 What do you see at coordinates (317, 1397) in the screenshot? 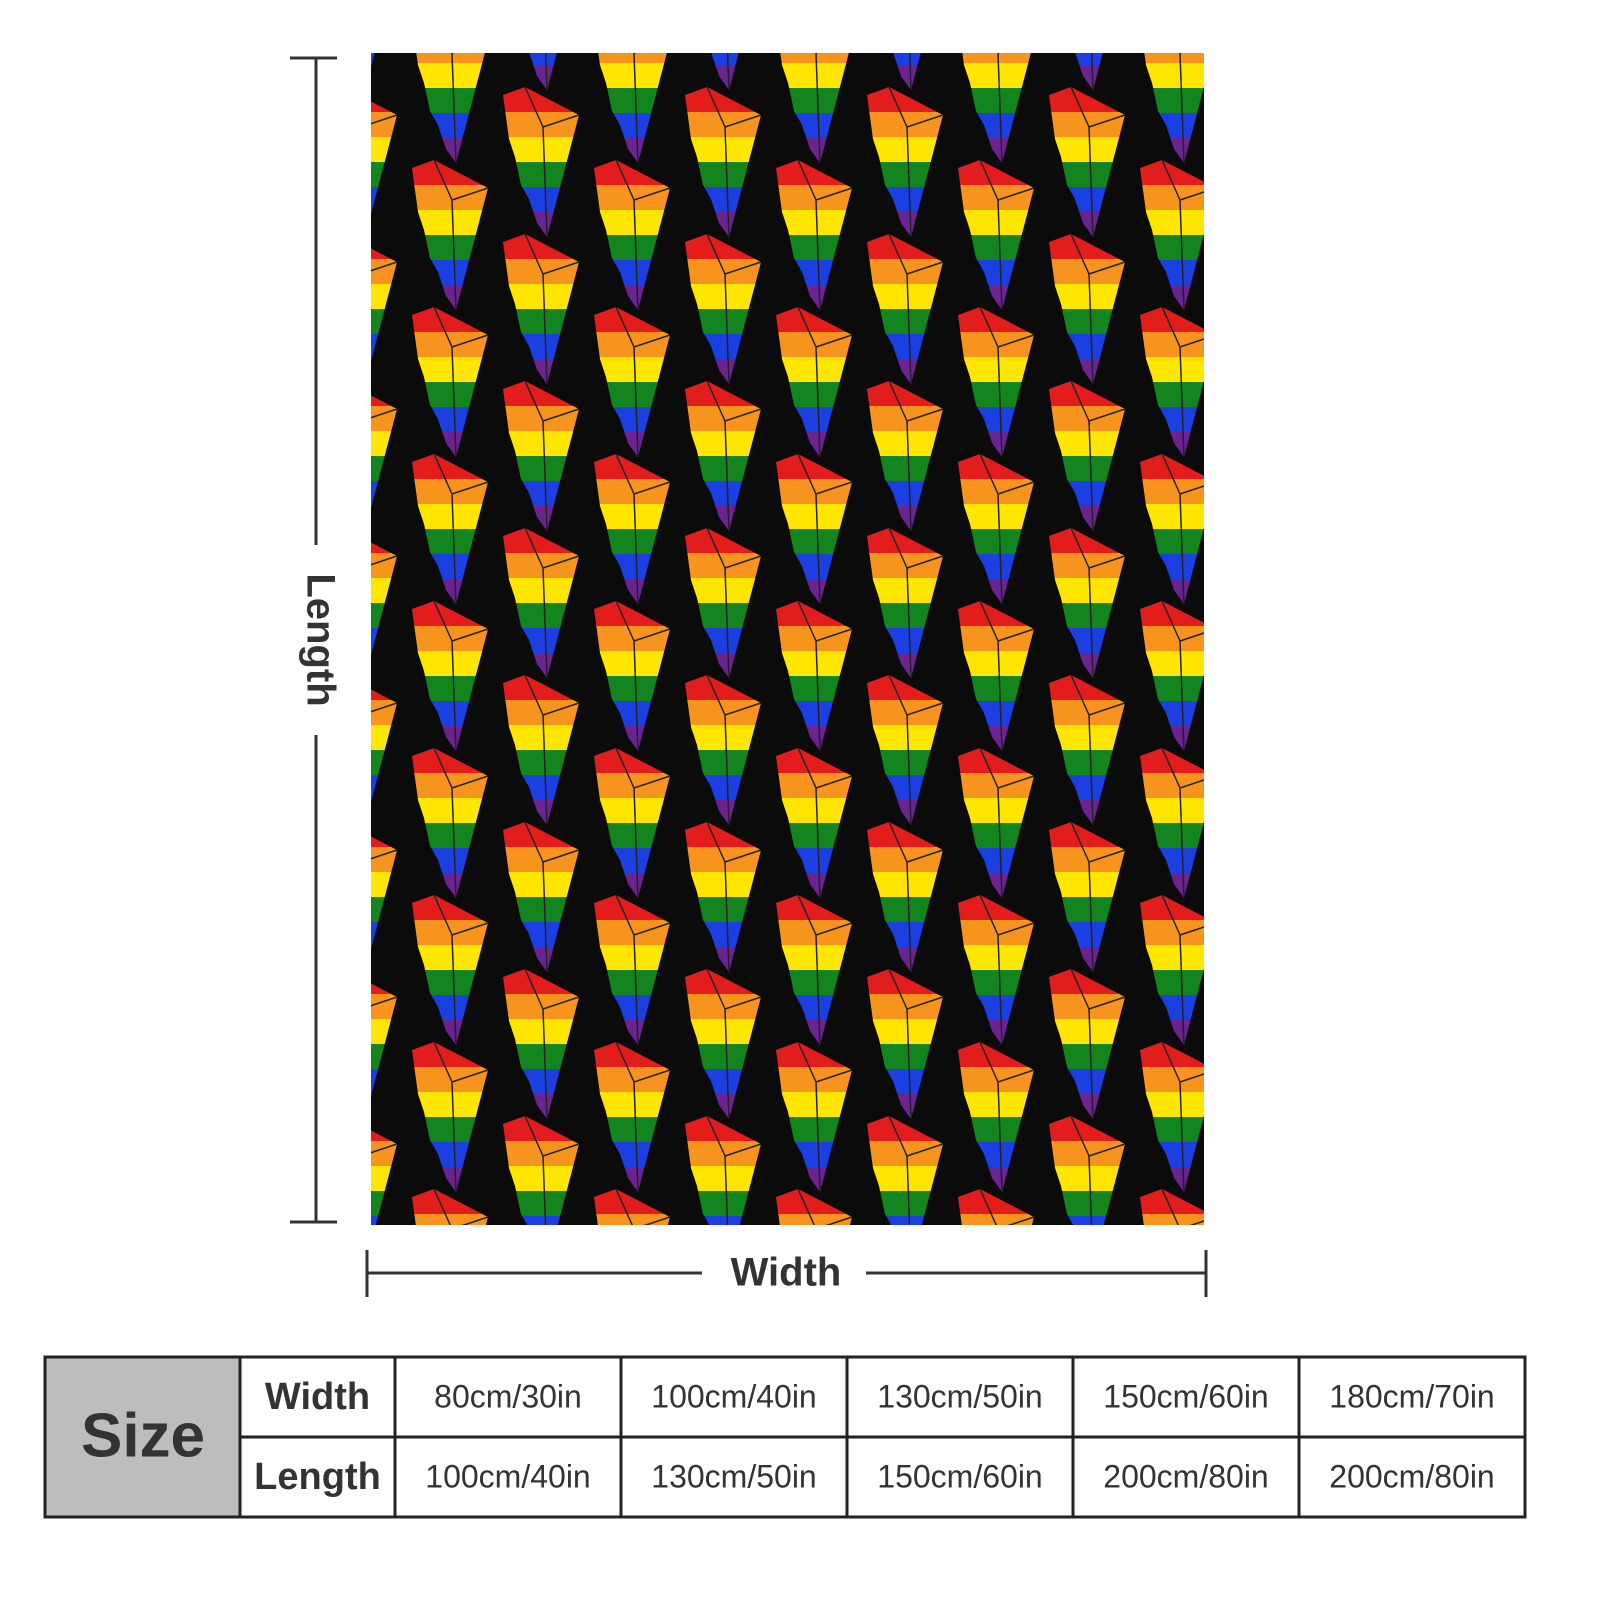
I see `row-label: Width` at bounding box center [317, 1397].